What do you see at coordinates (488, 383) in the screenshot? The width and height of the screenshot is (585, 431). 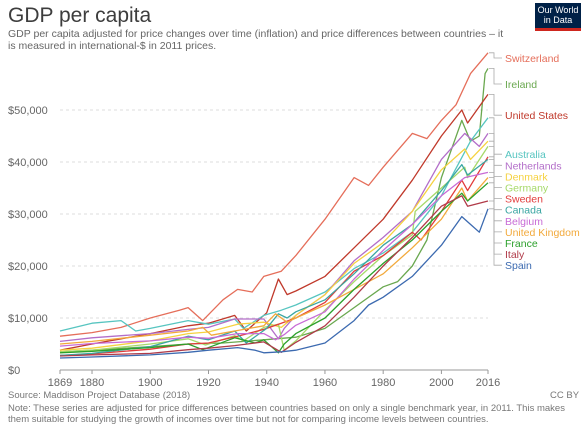 I see `x-tick-label: 2016` at bounding box center [488, 383].